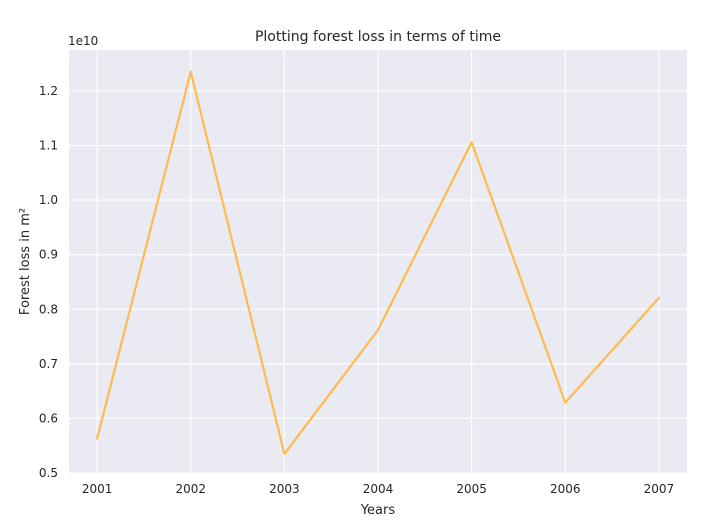  What do you see at coordinates (83, 41) in the screenshot?
I see `y-axis-offset-label: 1e10` at bounding box center [83, 41].